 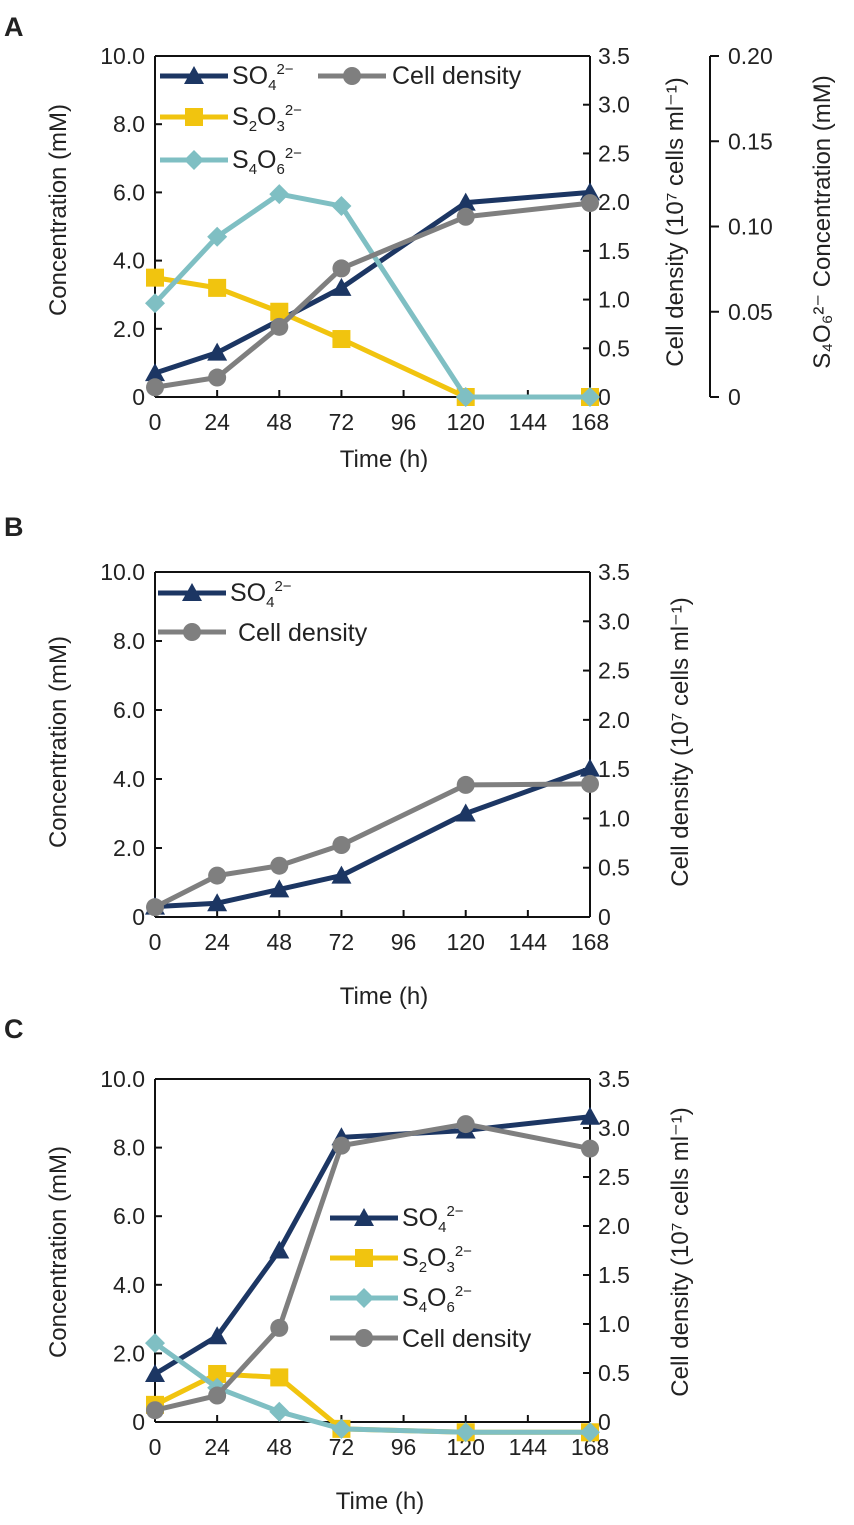 What do you see at coordinates (14, 527) in the screenshot?
I see `panel-b-label: B` at bounding box center [14, 527].